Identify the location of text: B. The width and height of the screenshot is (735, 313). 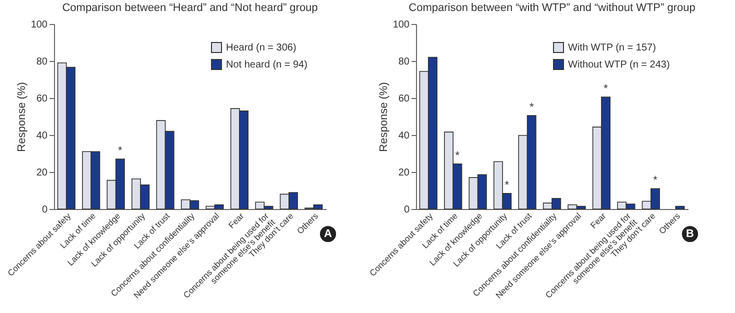
(690, 234).